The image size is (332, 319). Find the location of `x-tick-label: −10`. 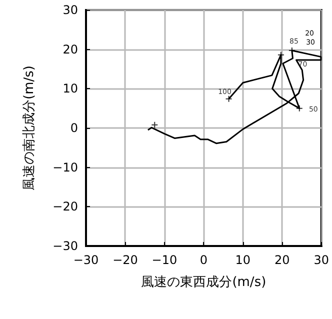

x-tick-label: −10 is located at coordinates (165, 260).